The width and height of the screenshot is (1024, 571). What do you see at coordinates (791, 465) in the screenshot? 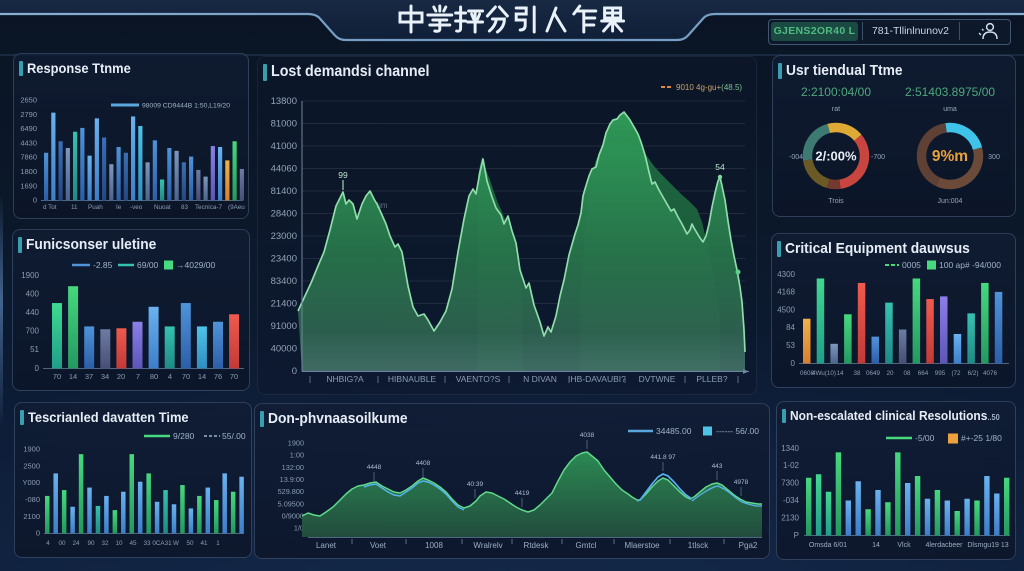
I see `svg-text: 1-02` at bounding box center [791, 465].